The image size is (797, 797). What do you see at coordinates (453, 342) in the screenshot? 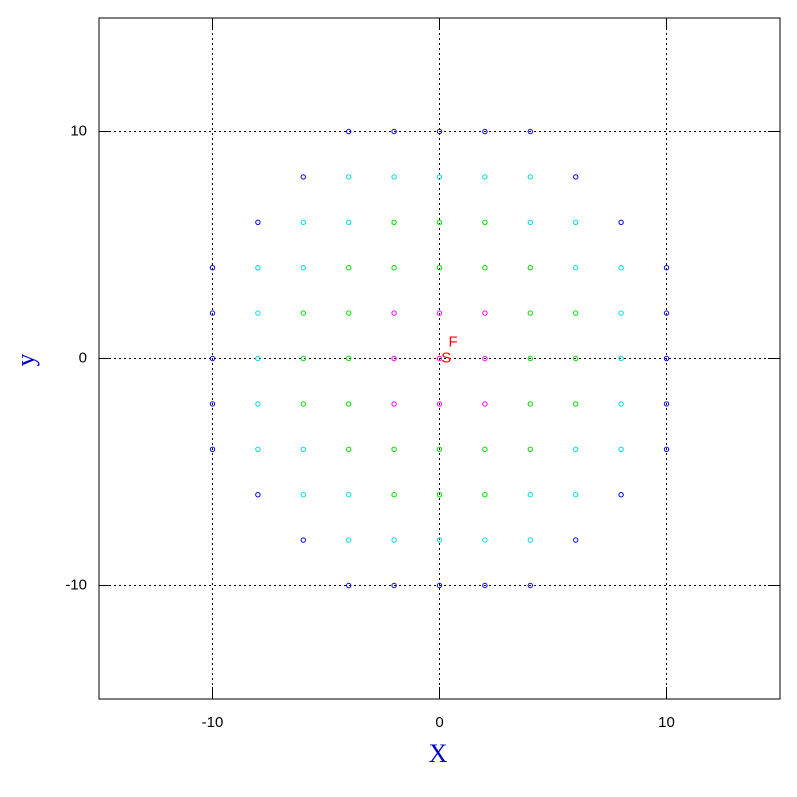
I see `annotation: F` at bounding box center [453, 342].